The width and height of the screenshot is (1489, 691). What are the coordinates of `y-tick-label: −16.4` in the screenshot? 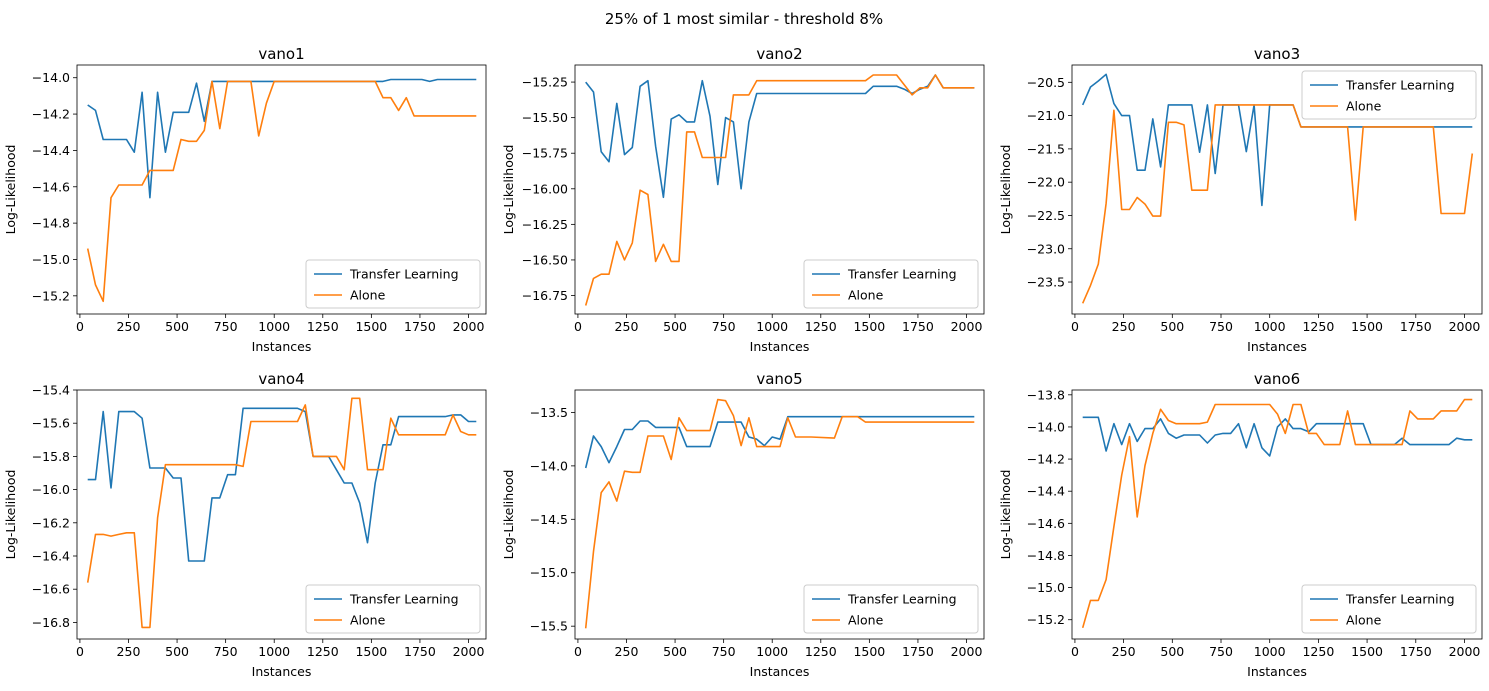 It's located at (51, 556).